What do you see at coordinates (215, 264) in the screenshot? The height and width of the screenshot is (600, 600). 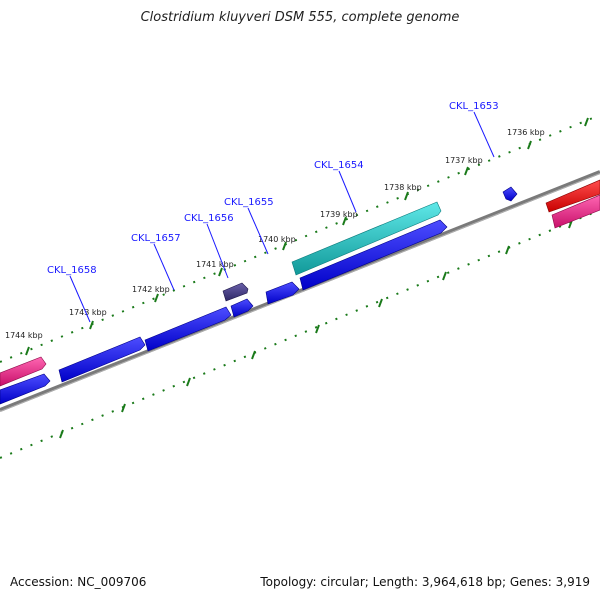 I see `tick-label: 1741 kbp` at bounding box center [215, 264].